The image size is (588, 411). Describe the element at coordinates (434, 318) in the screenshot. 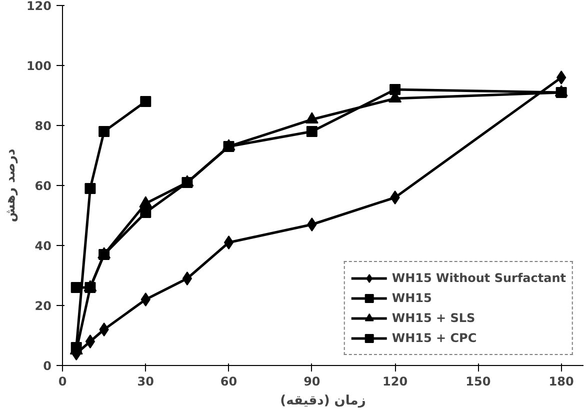

I see `legend-label: WH15 + SLS` at that location.